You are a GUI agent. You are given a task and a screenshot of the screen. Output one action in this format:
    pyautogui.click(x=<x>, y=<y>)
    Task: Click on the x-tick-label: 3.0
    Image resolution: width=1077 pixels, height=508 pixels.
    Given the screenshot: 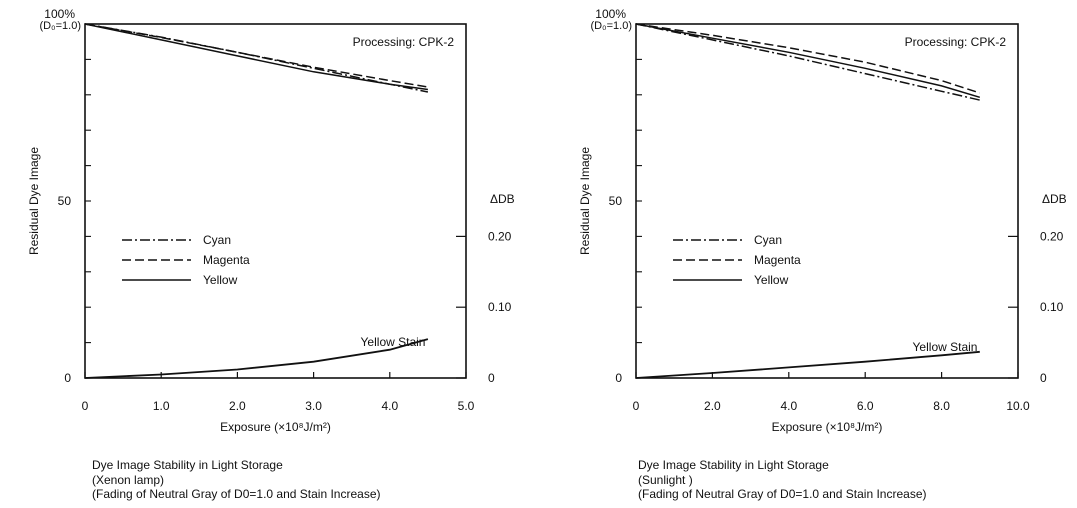 What is the action you would take?
    pyautogui.click(x=313, y=406)
    